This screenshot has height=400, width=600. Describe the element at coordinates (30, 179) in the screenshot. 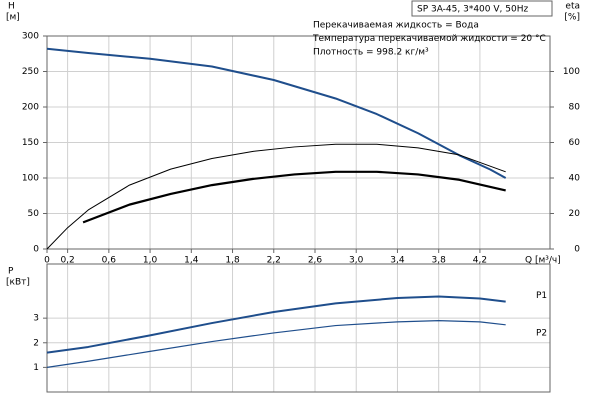

I see `y-tick-label: 100` at that location.